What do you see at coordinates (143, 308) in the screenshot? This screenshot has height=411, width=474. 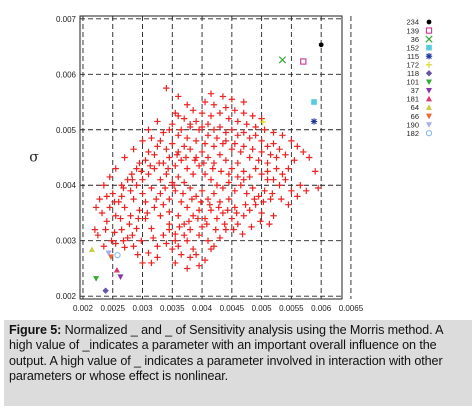 I see `x-tick-label: 0.003` at bounding box center [143, 308].